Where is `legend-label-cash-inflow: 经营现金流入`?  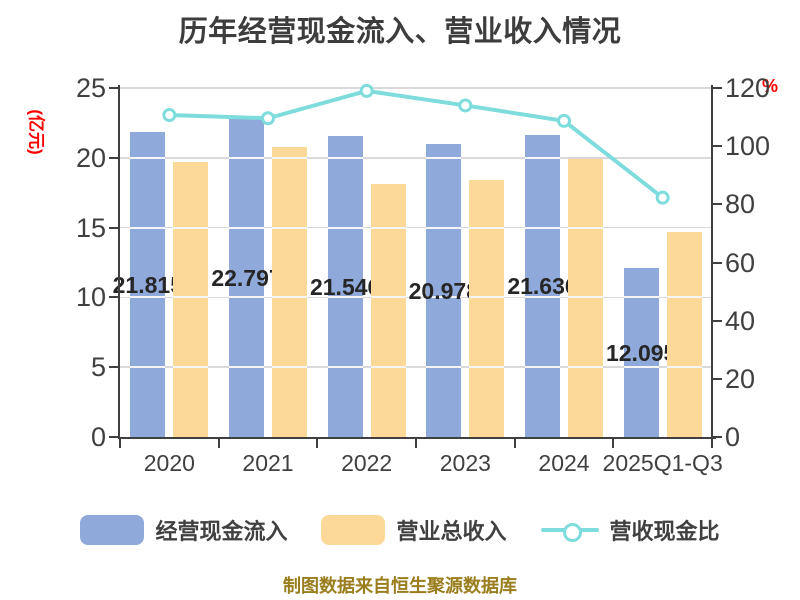
legend-label-cash-inflow: 经营现金流入 is located at coordinates (221, 531).